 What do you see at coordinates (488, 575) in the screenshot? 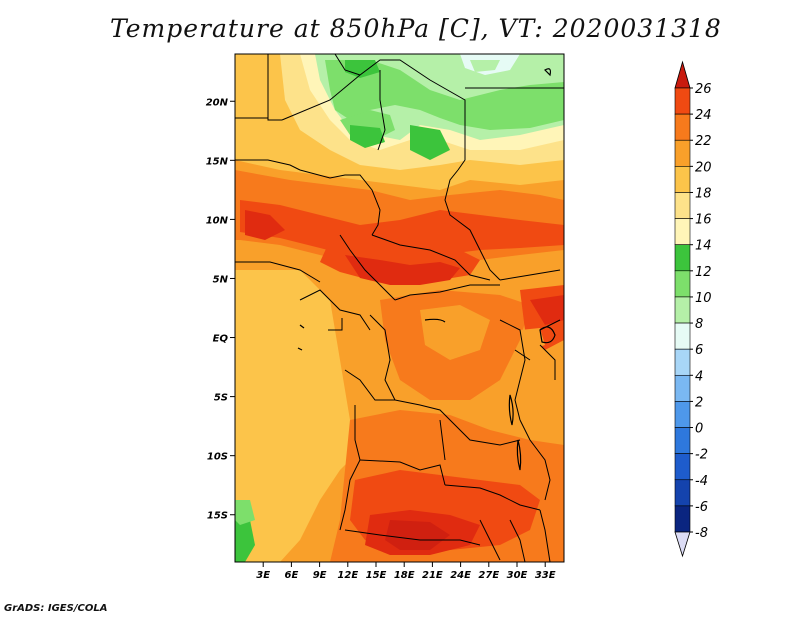
I see `lon-tick-label: 27E` at bounding box center [488, 575].